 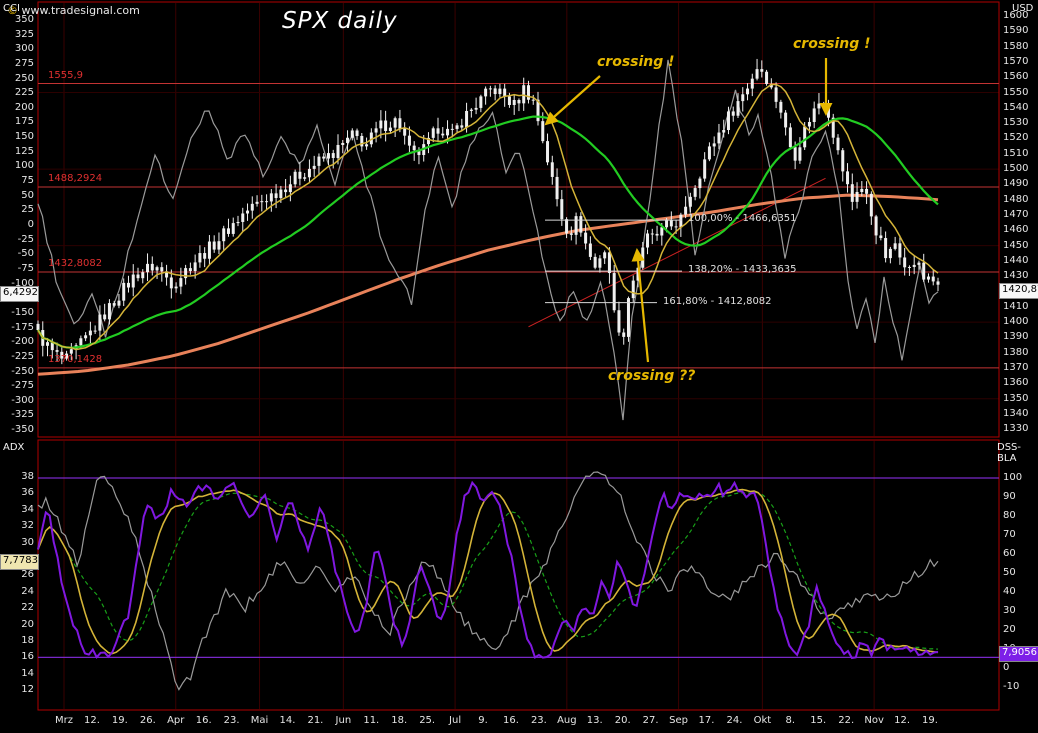 What do you see at coordinates (742, 219) in the screenshot?
I see `fib-label: 100,00% - 1466,6351` at bounding box center [742, 219].